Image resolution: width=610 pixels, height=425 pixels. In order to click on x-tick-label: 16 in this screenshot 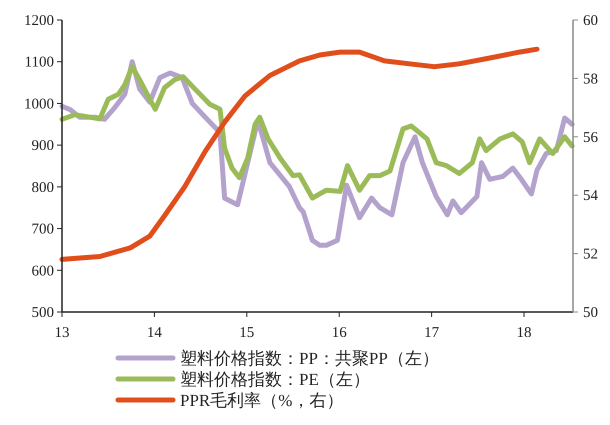, I will do `click(340, 333)`.